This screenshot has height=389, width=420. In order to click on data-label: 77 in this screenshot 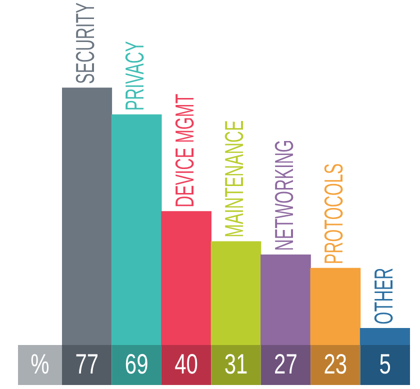, I will do `click(87, 365)`.